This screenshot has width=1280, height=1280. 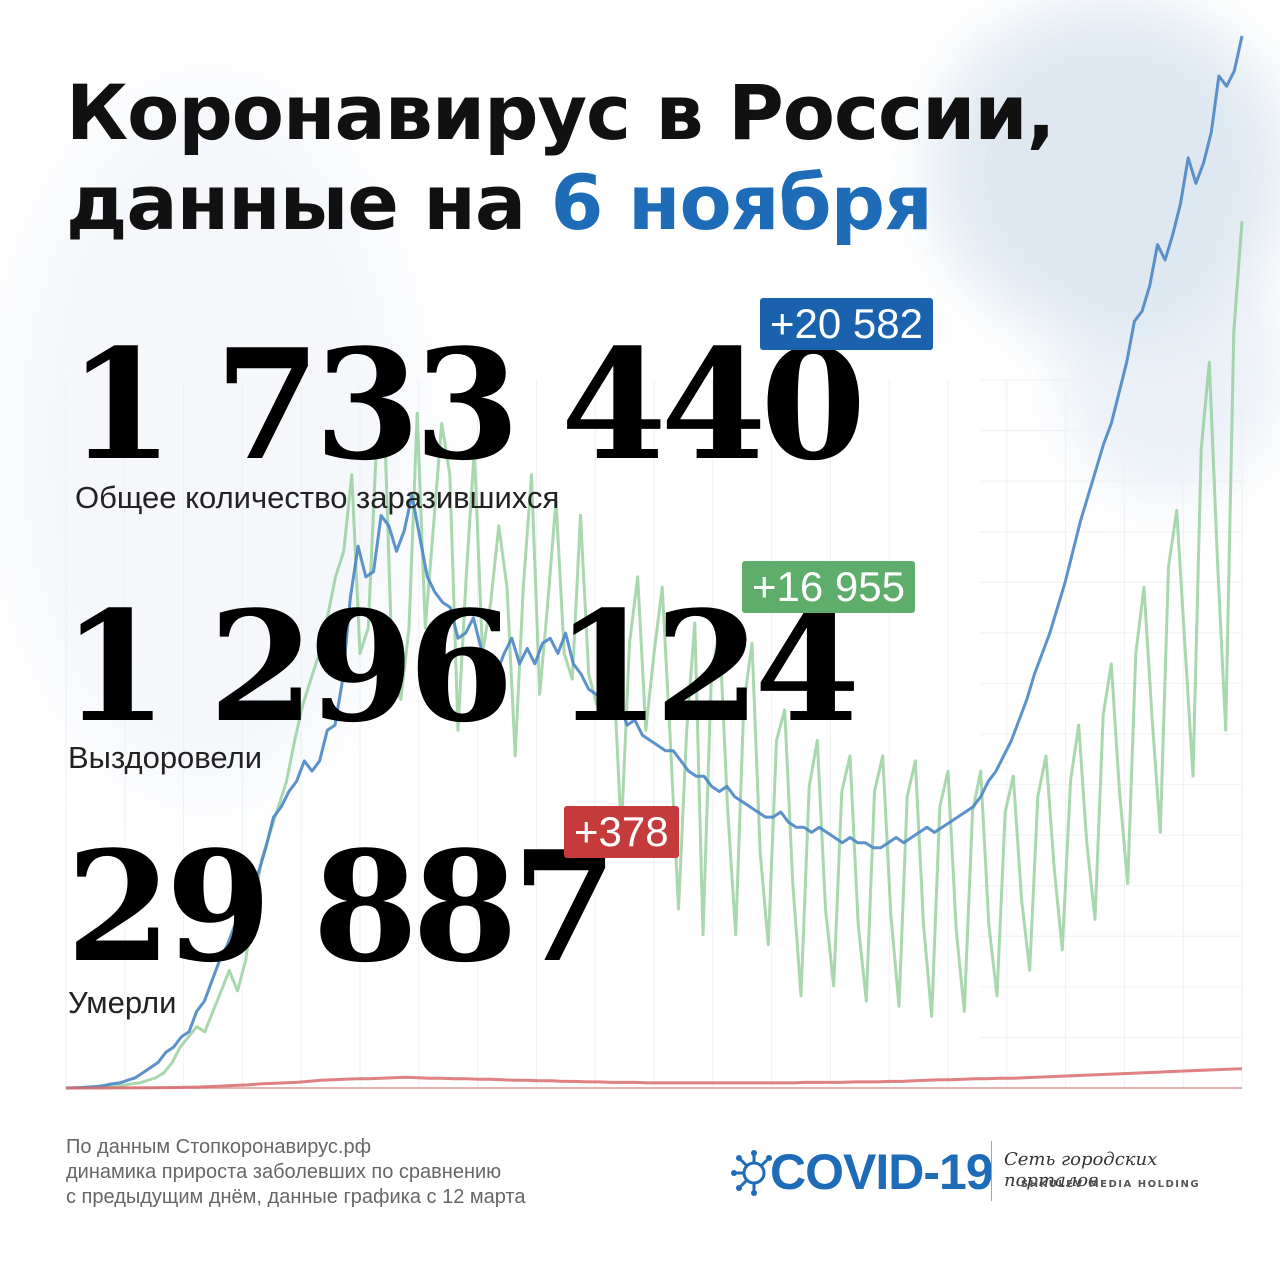 What do you see at coordinates (308, 202) in the screenshot?
I see `title-line-2-prefix: данные на` at bounding box center [308, 202].